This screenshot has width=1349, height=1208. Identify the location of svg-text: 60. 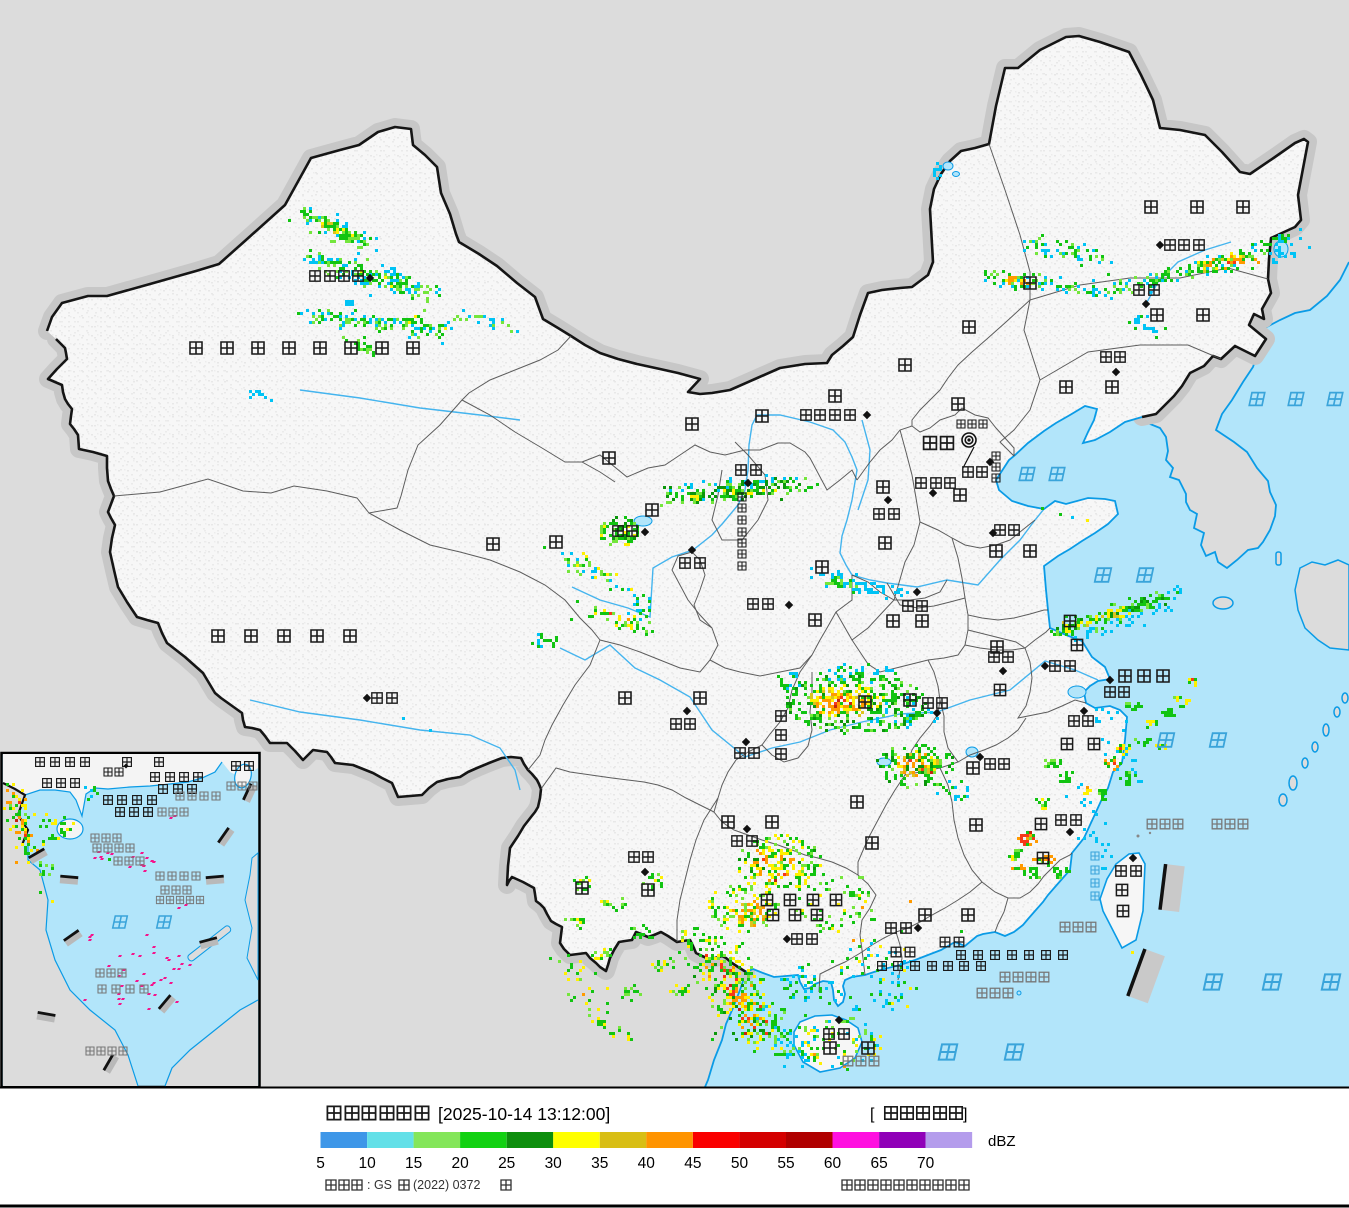
(833, 1163).